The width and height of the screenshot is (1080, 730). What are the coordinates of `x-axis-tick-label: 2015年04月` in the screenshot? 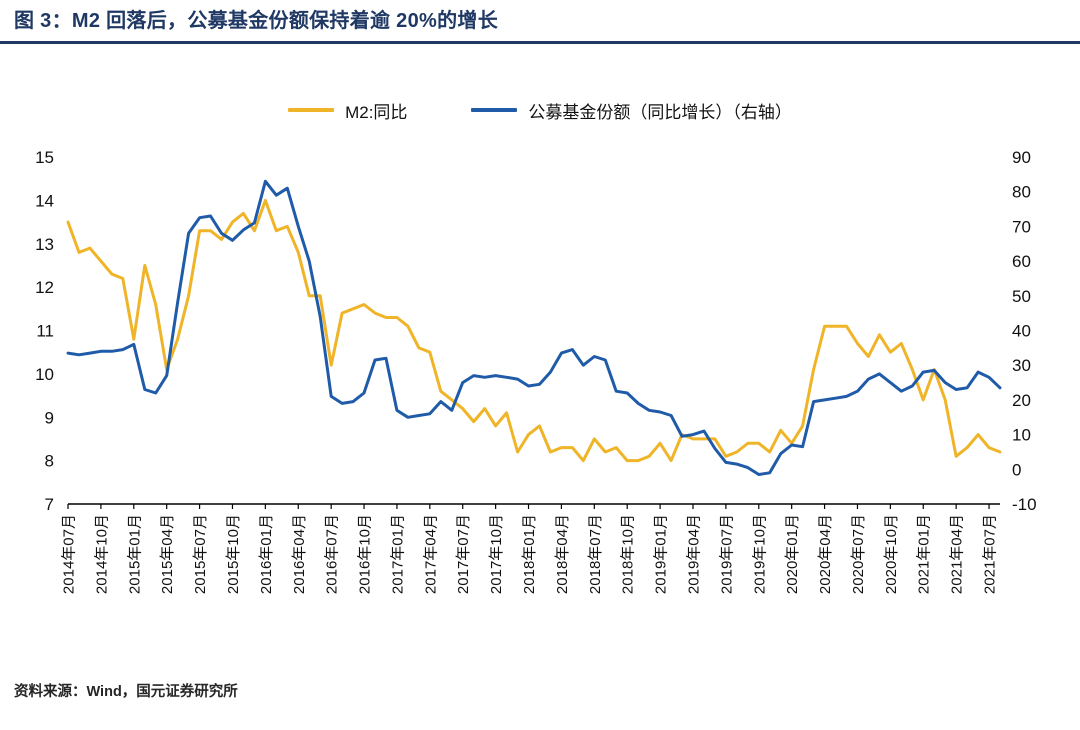 It's located at (167, 554).